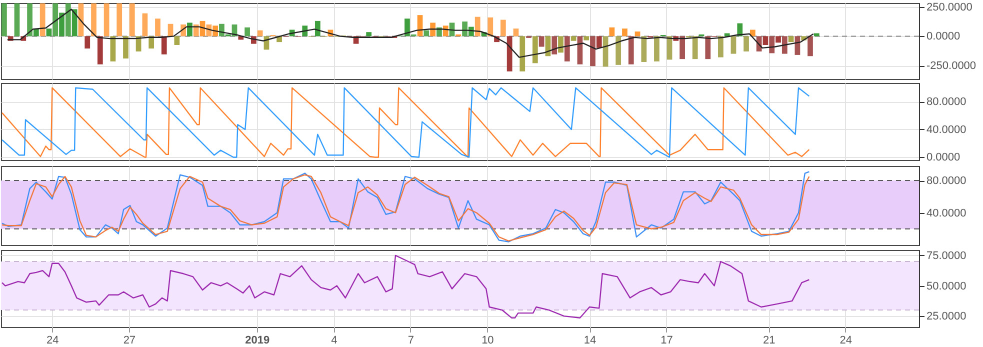 This screenshot has height=347, width=983. Describe the element at coordinates (951, 66) in the screenshot. I see `y-tick-label: -250.0000` at that location.